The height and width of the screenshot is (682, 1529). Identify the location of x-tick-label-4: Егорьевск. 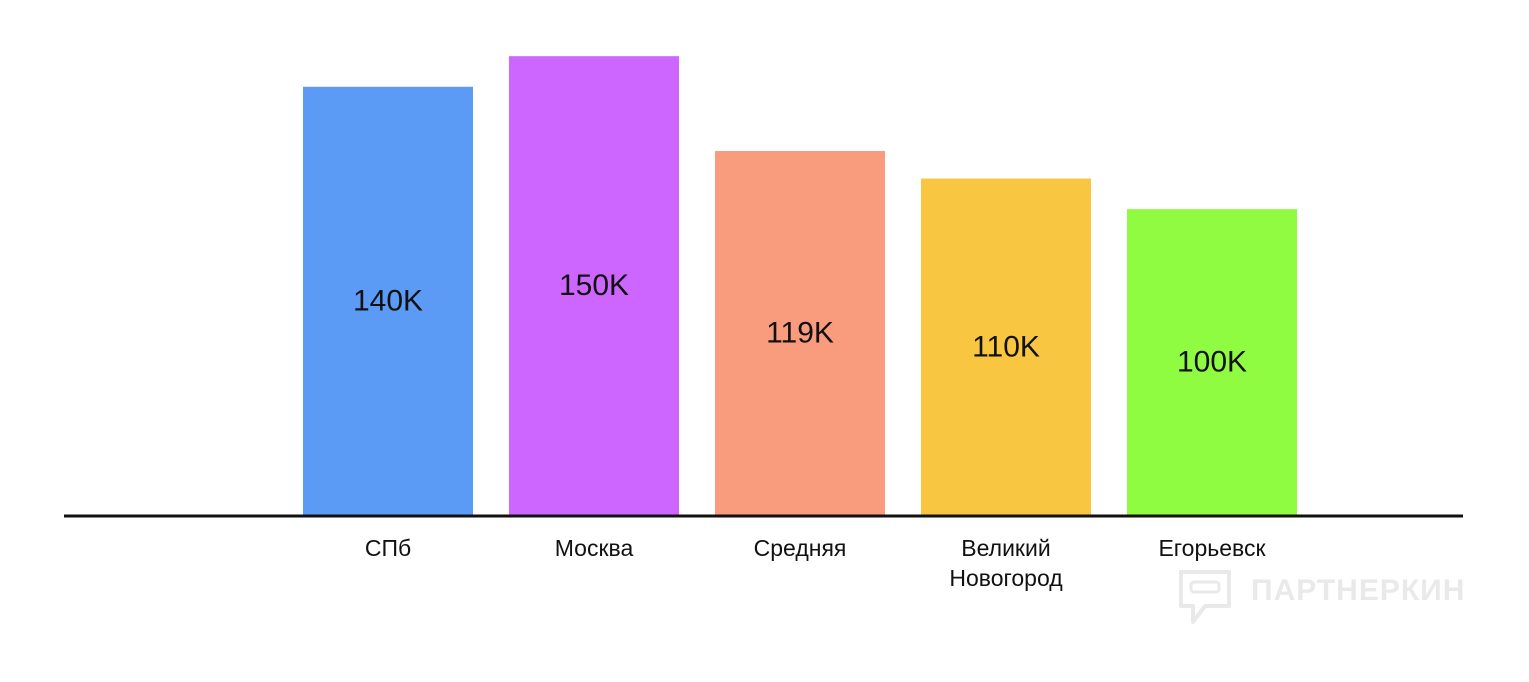
(1212, 548).